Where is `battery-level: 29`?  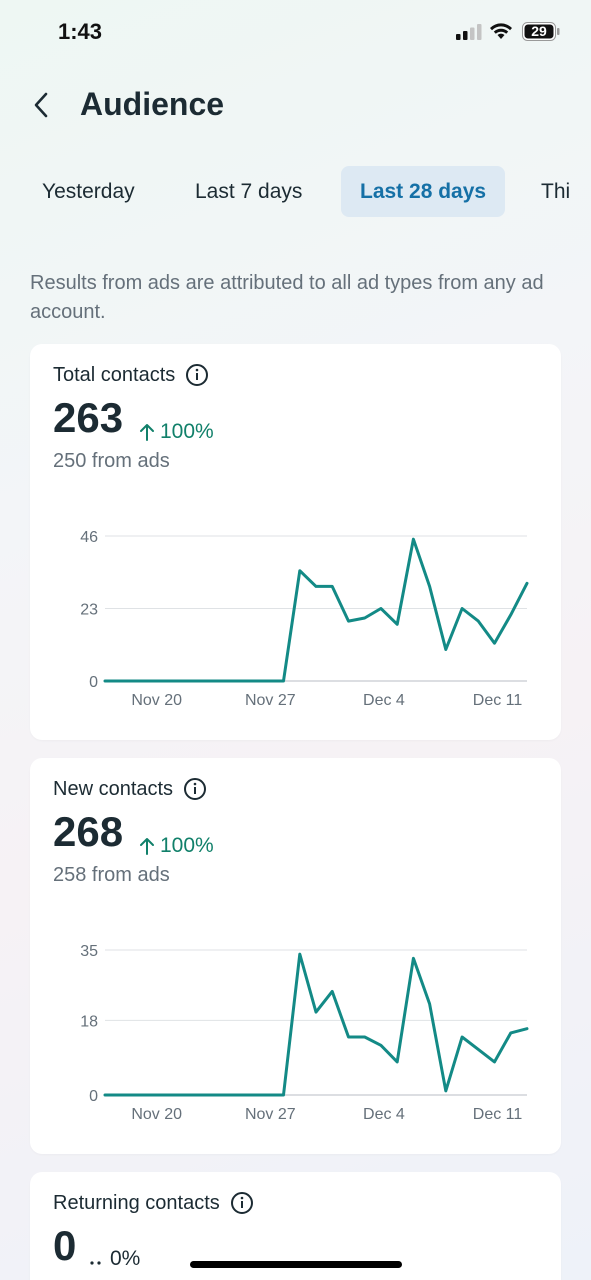 battery-level: 29 is located at coordinates (539, 31).